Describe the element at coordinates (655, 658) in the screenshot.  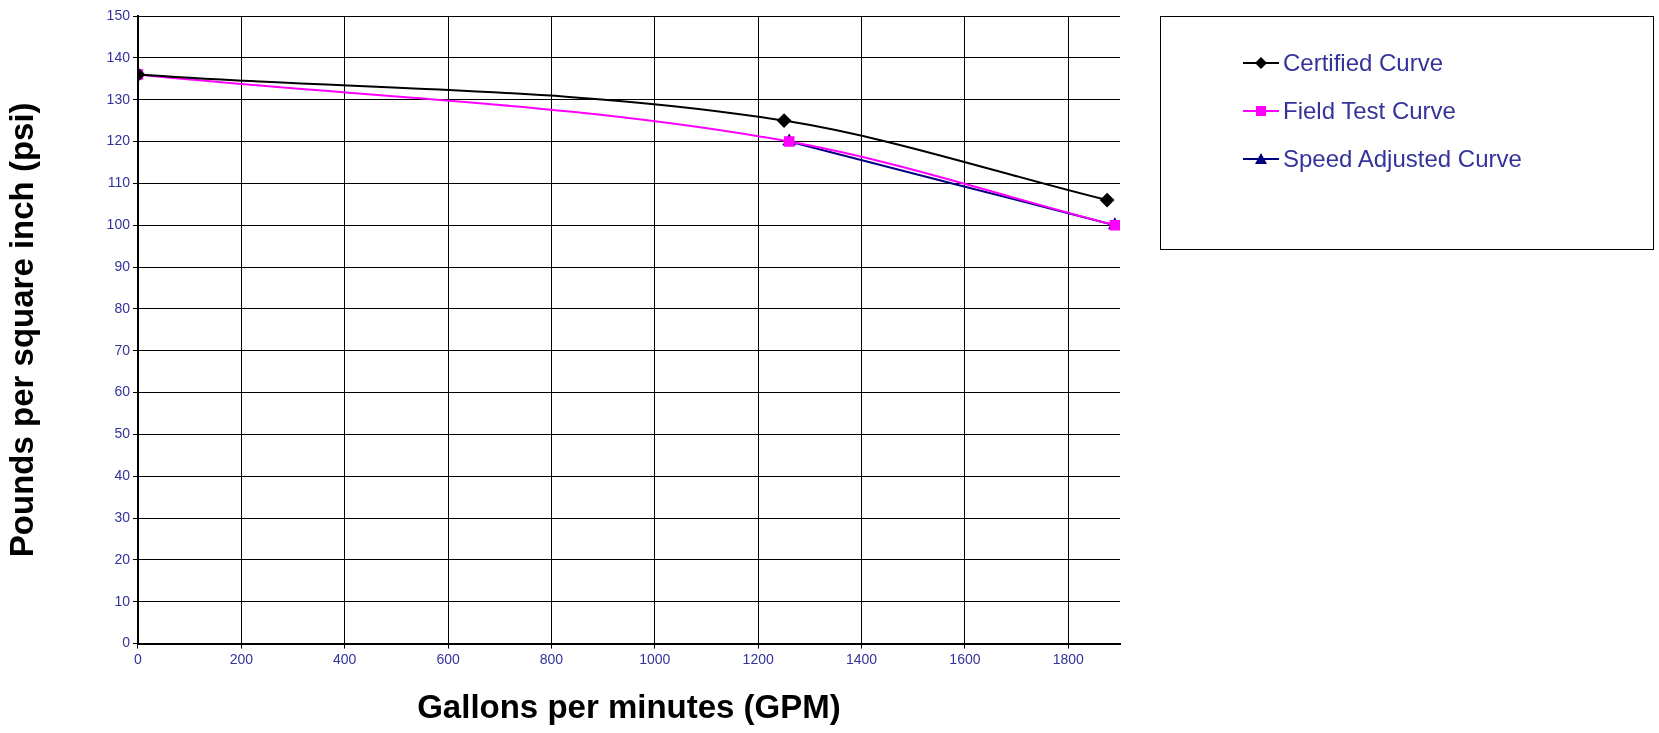
I see `x-tick-label: 1000` at that location.